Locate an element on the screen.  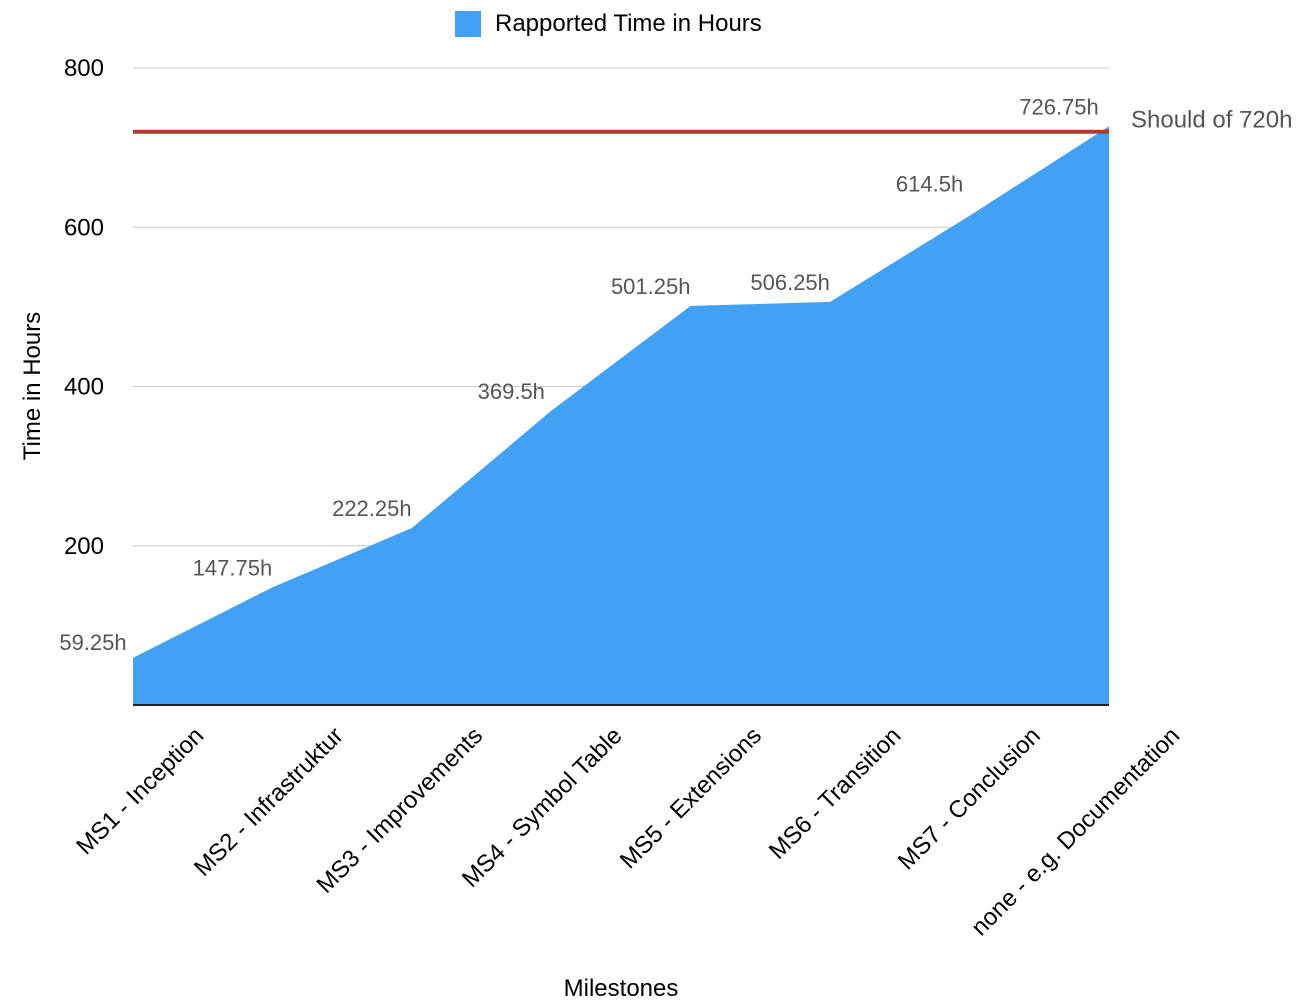
data-label: 614.5h is located at coordinates (929, 184).